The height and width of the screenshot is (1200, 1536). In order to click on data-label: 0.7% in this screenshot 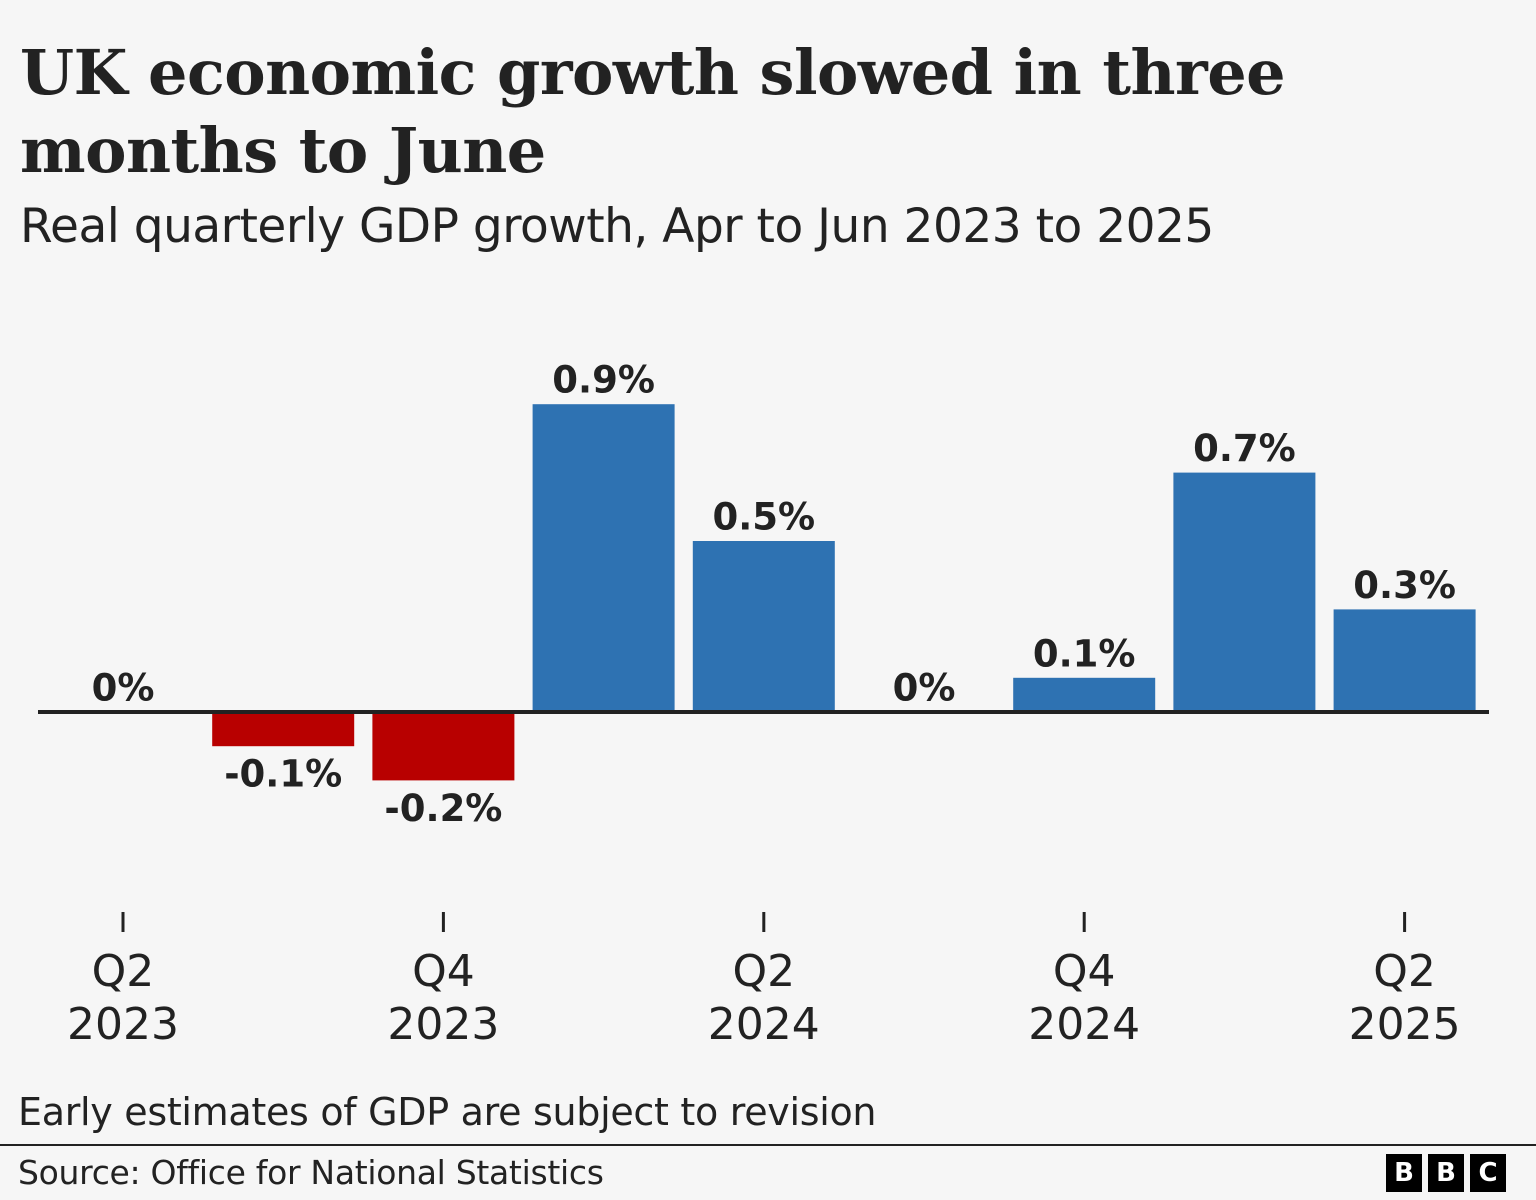, I will do `click(1244, 448)`.